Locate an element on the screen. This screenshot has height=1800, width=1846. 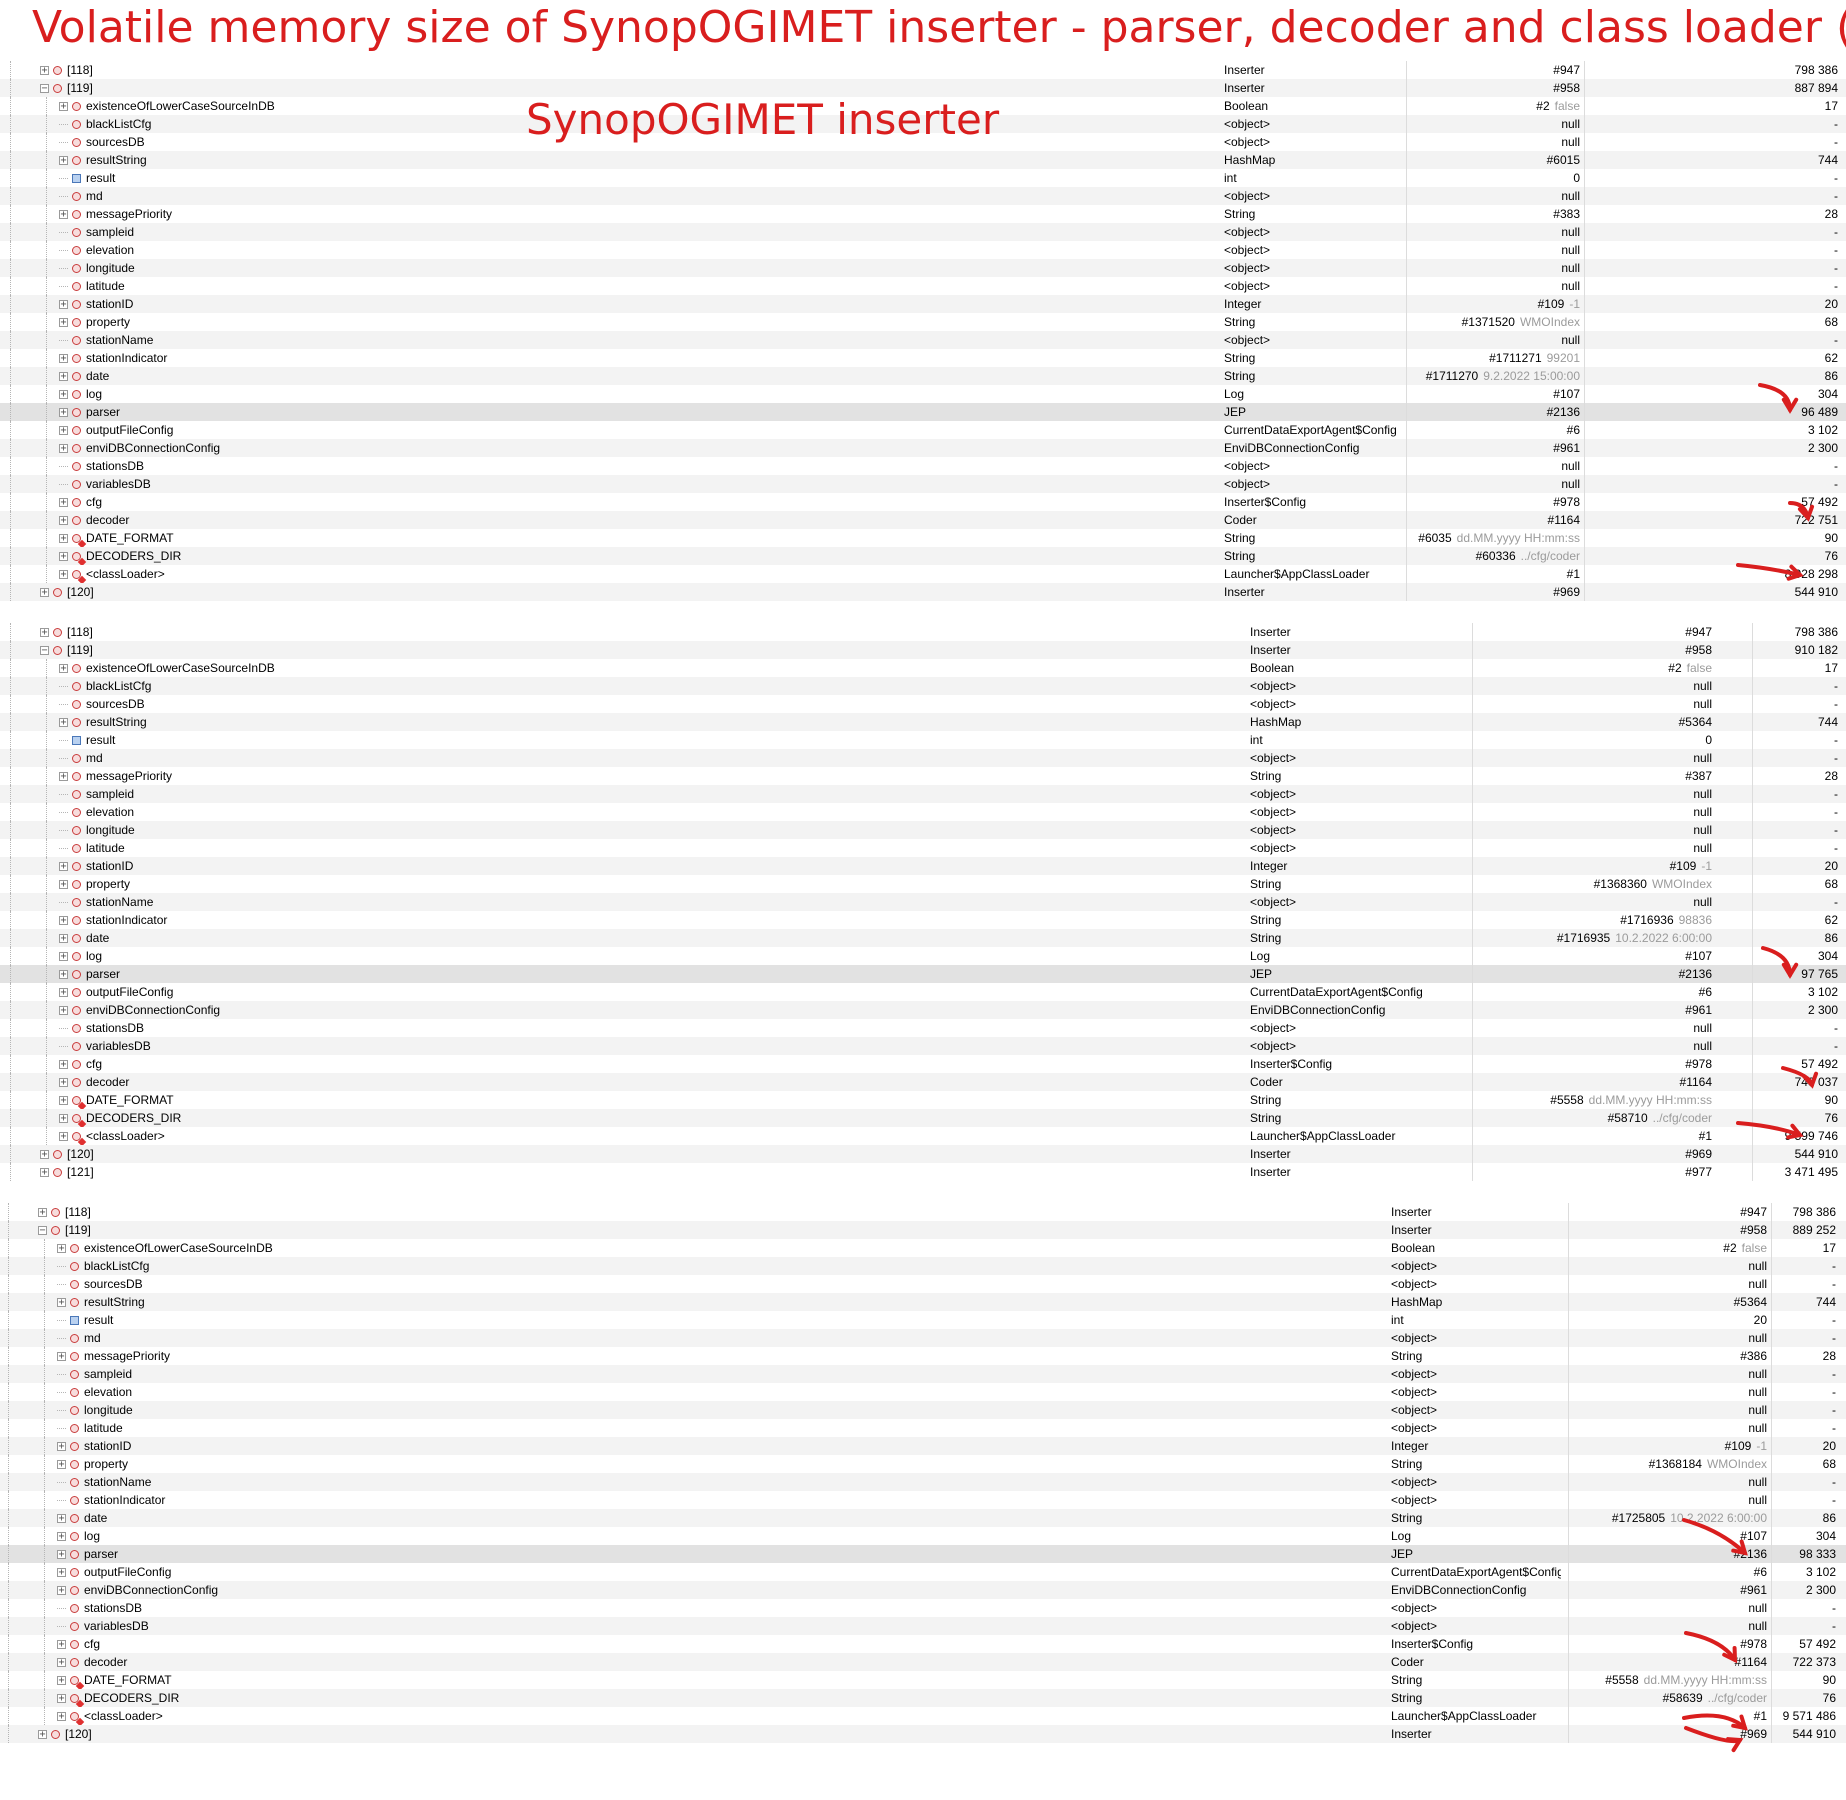
tree-row: + [120] Inserter #969 544 910 is located at coordinates (923, 1734).